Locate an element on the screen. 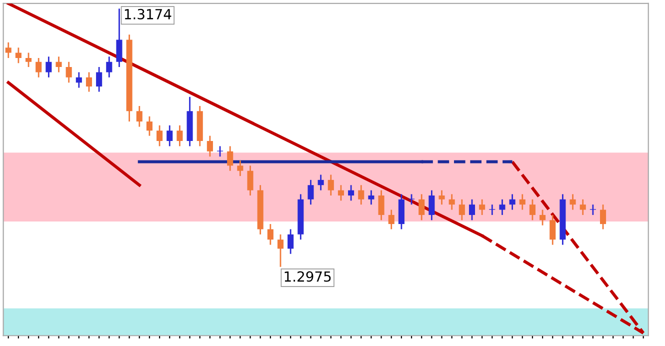 The image size is (665, 346). annotation: 1.3174 is located at coordinates (148, 14).